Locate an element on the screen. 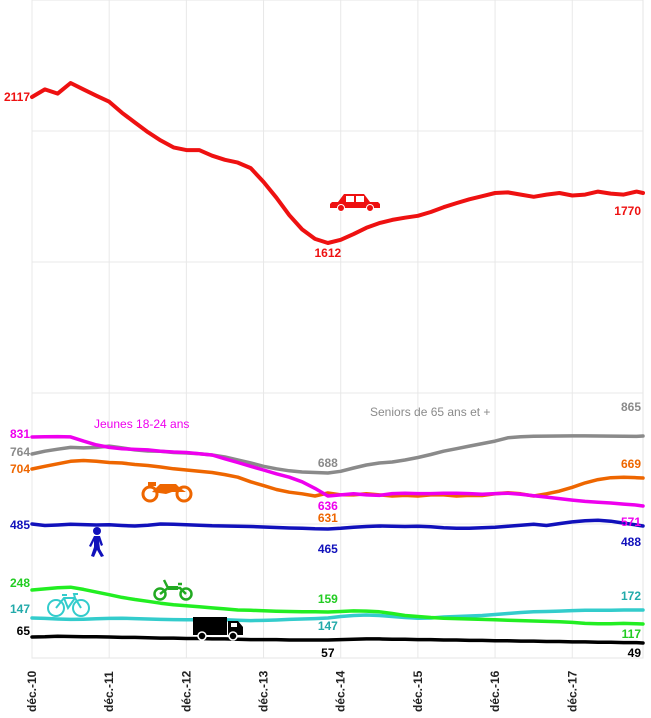  value-label-seniors-0: 764 is located at coordinates (20, 452).